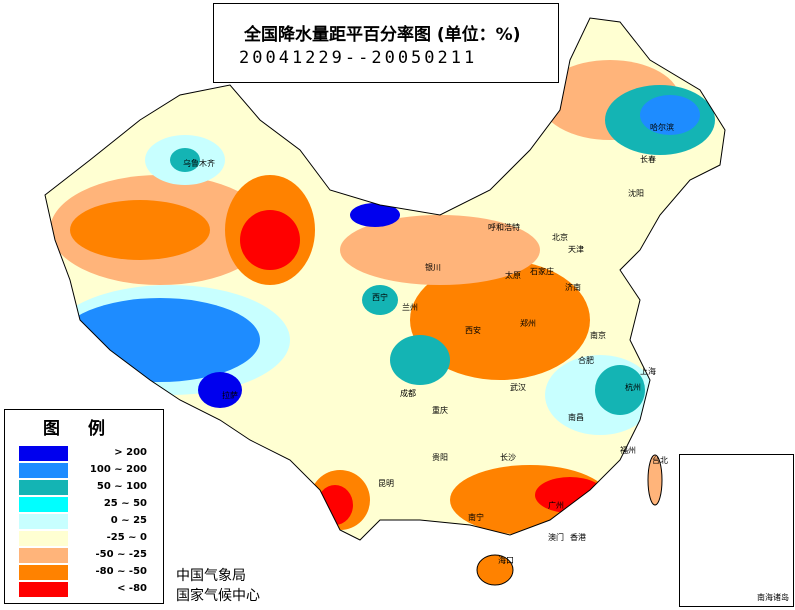 The width and height of the screenshot is (795, 610). What do you see at coordinates (636, 193) in the screenshot?
I see `city-label: 沈阳` at bounding box center [636, 193].